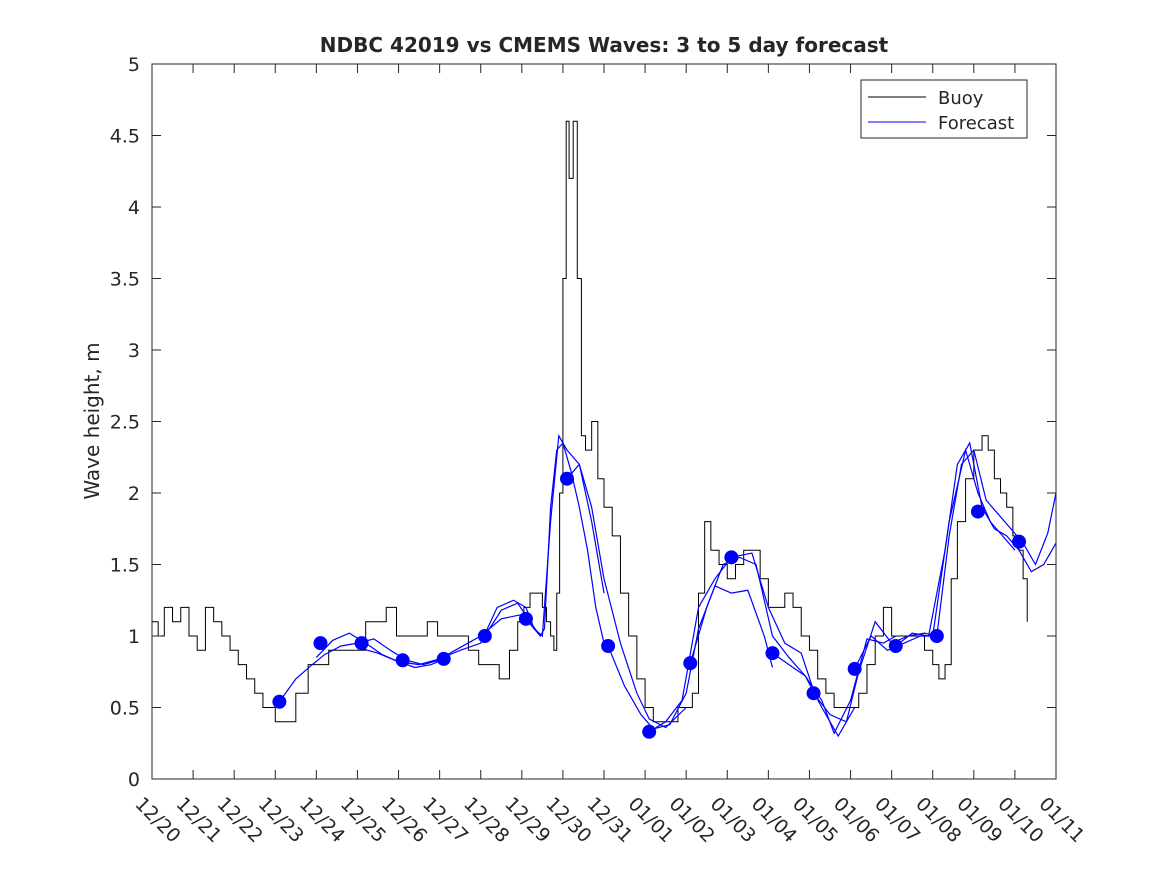 The width and height of the screenshot is (1167, 875). I want to click on legend-box, so click(944, 109).